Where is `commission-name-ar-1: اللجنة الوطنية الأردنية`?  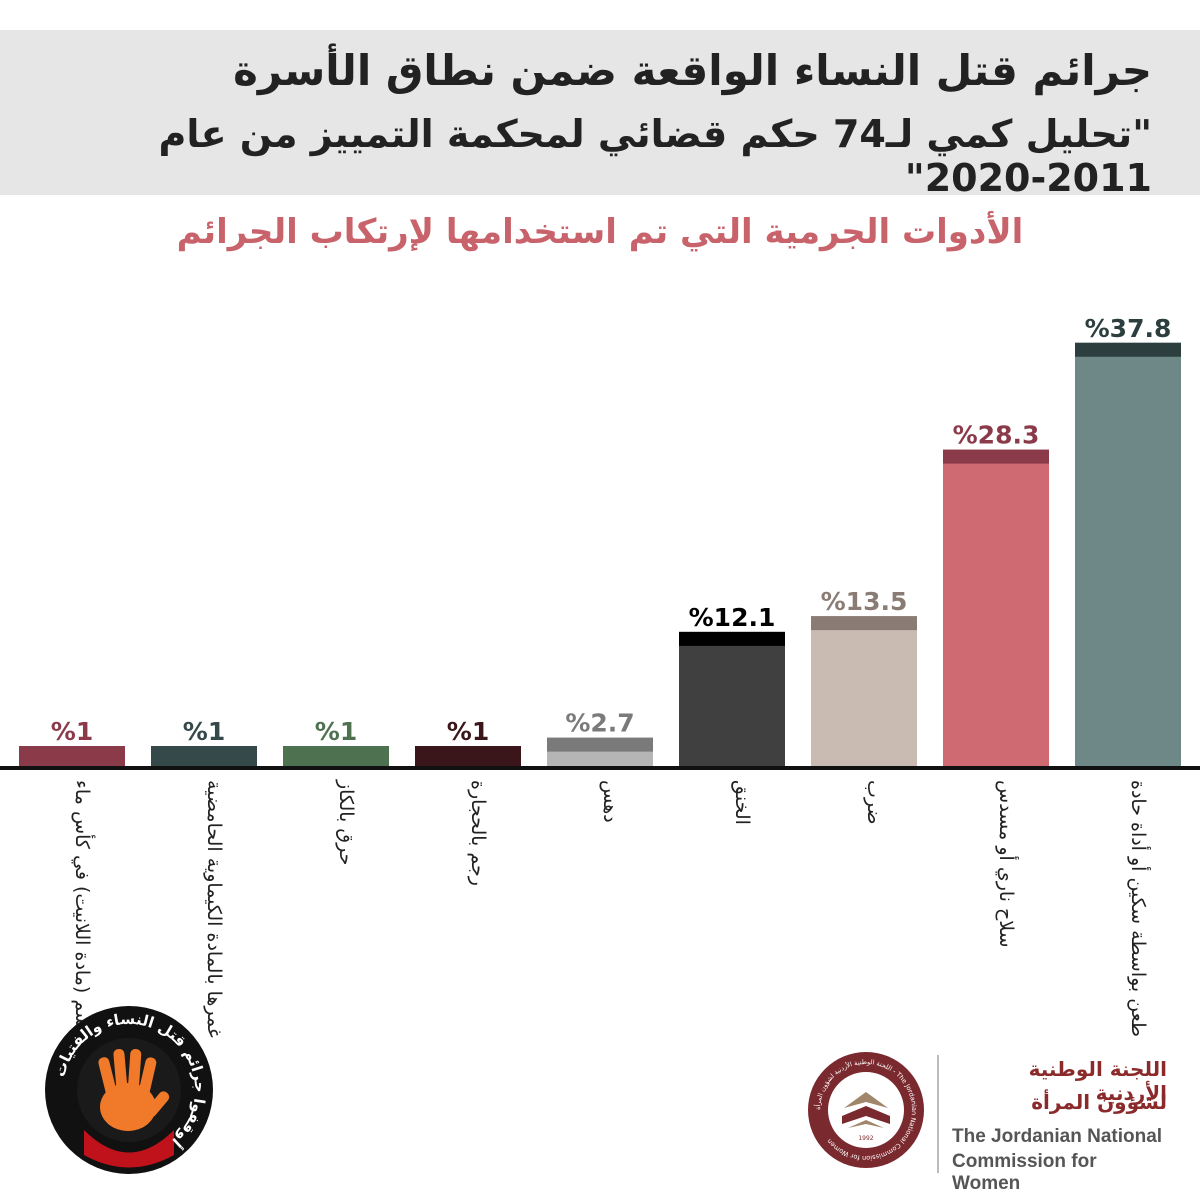
commission-name-ar-1: اللجنة الوطنية الأردنية is located at coordinates (1097, 1081).